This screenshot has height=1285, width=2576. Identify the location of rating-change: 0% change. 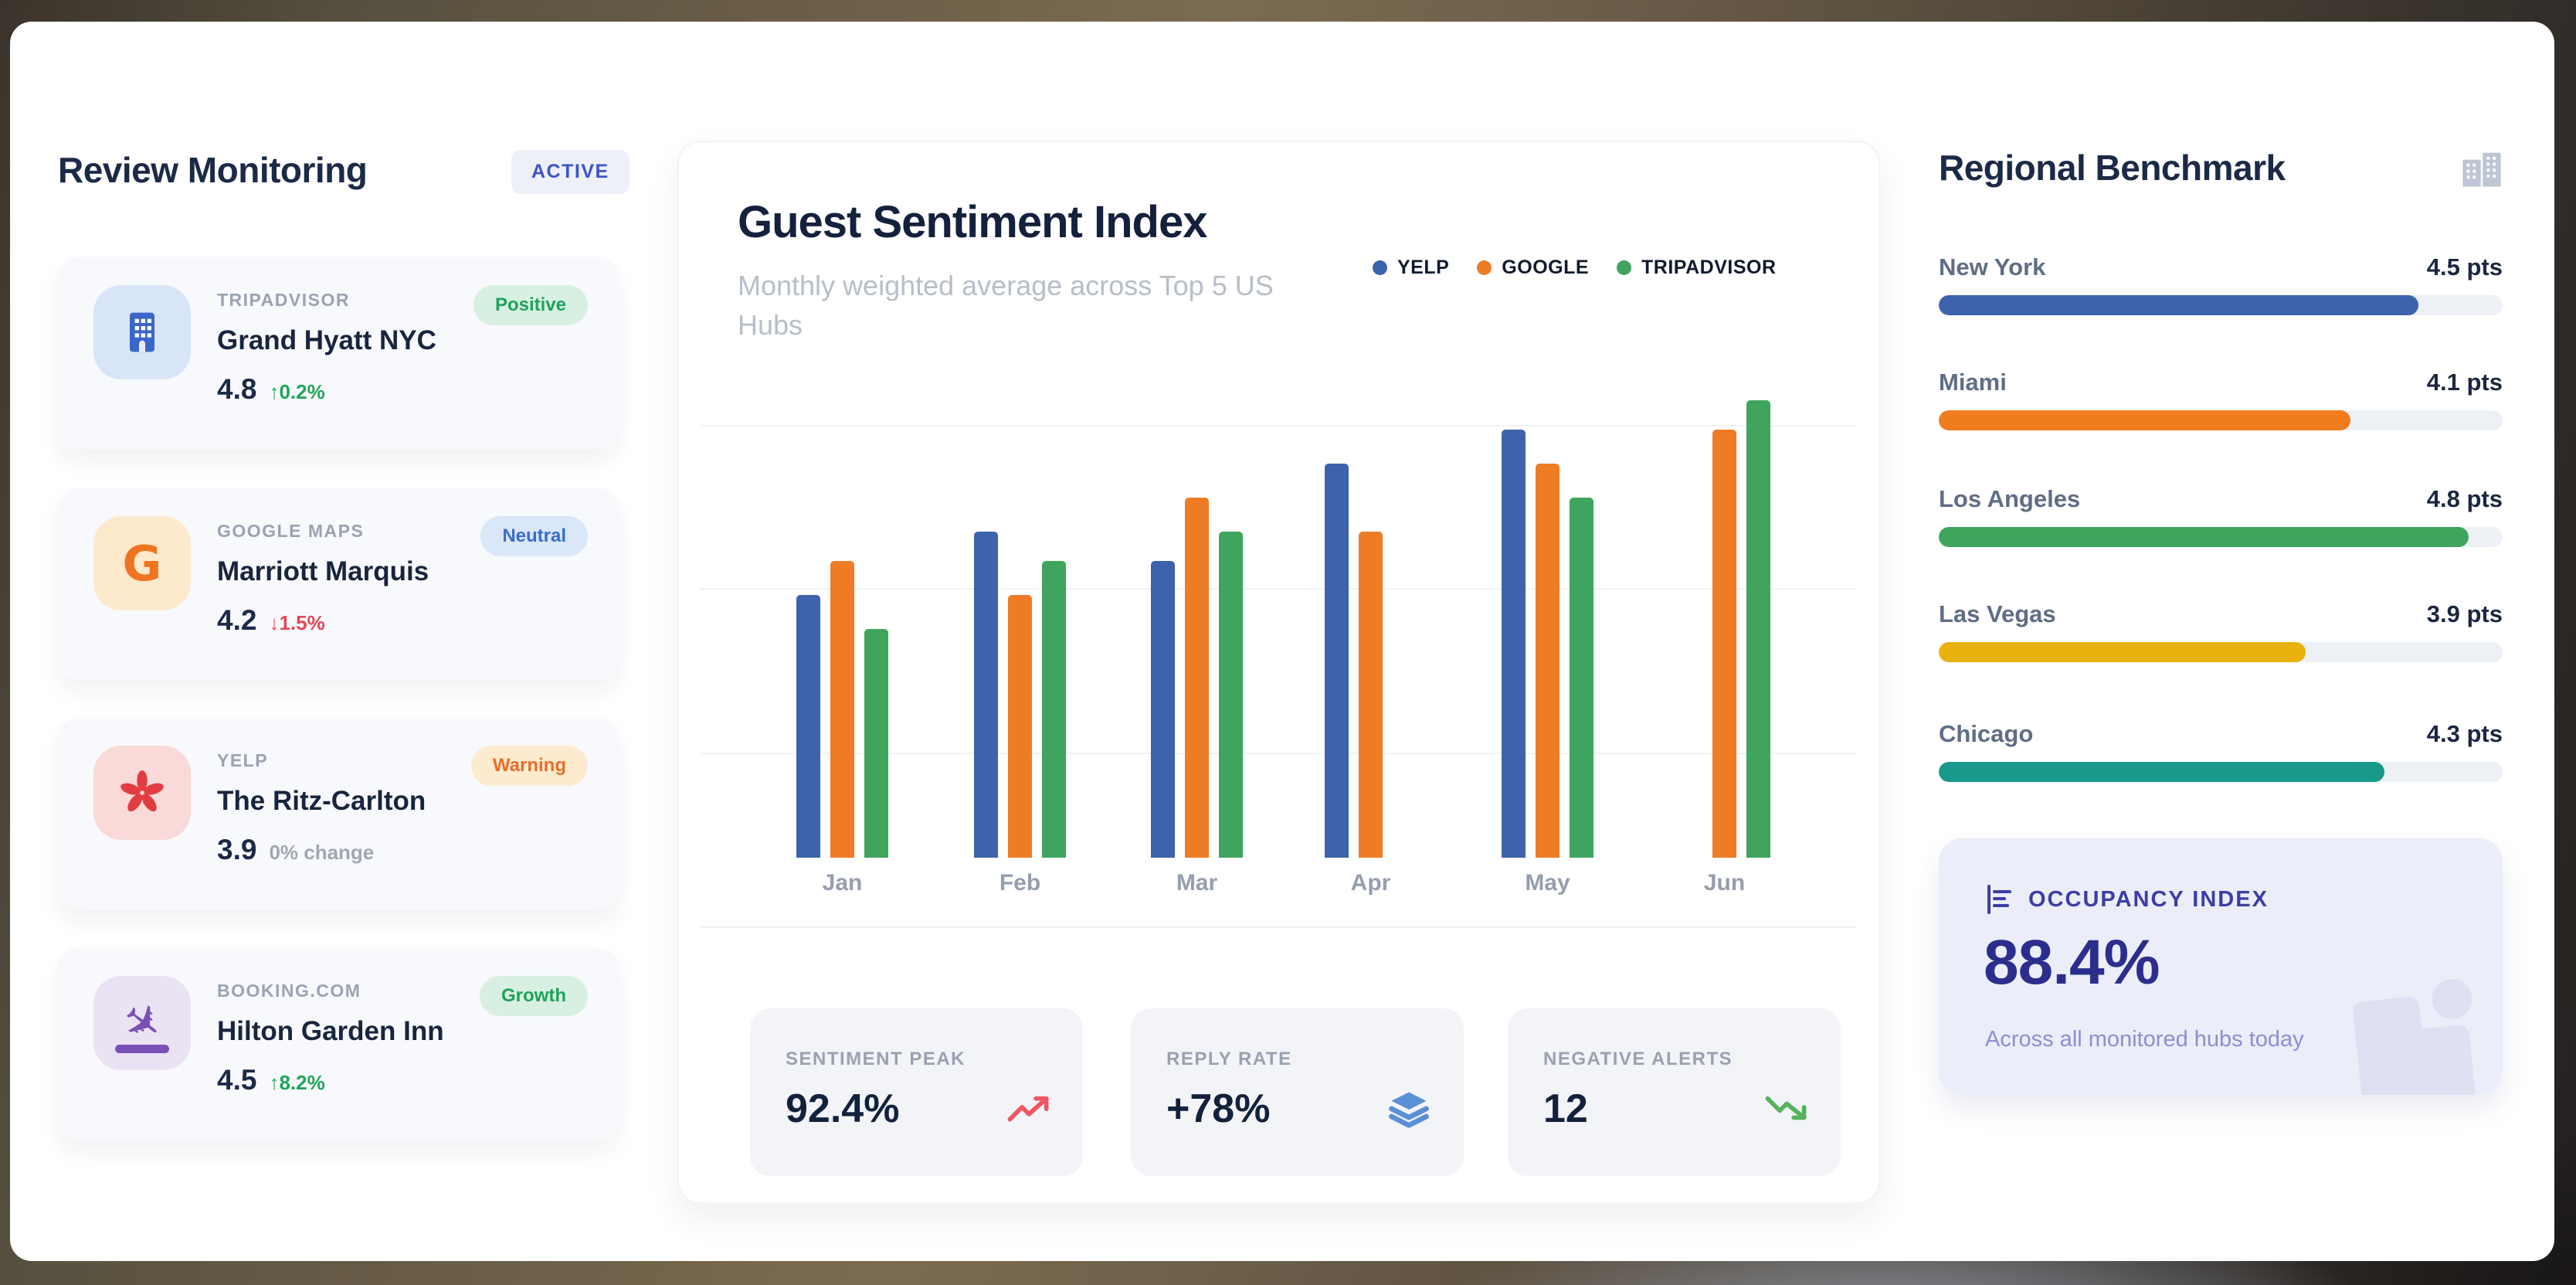
(322, 852).